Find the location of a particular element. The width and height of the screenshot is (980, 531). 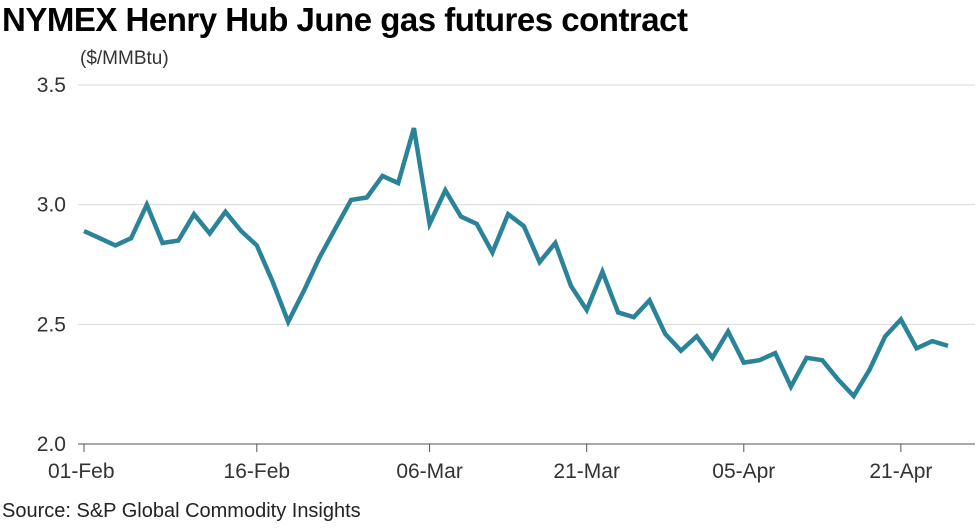

y-tick-label: 2.0 is located at coordinates (51, 444).